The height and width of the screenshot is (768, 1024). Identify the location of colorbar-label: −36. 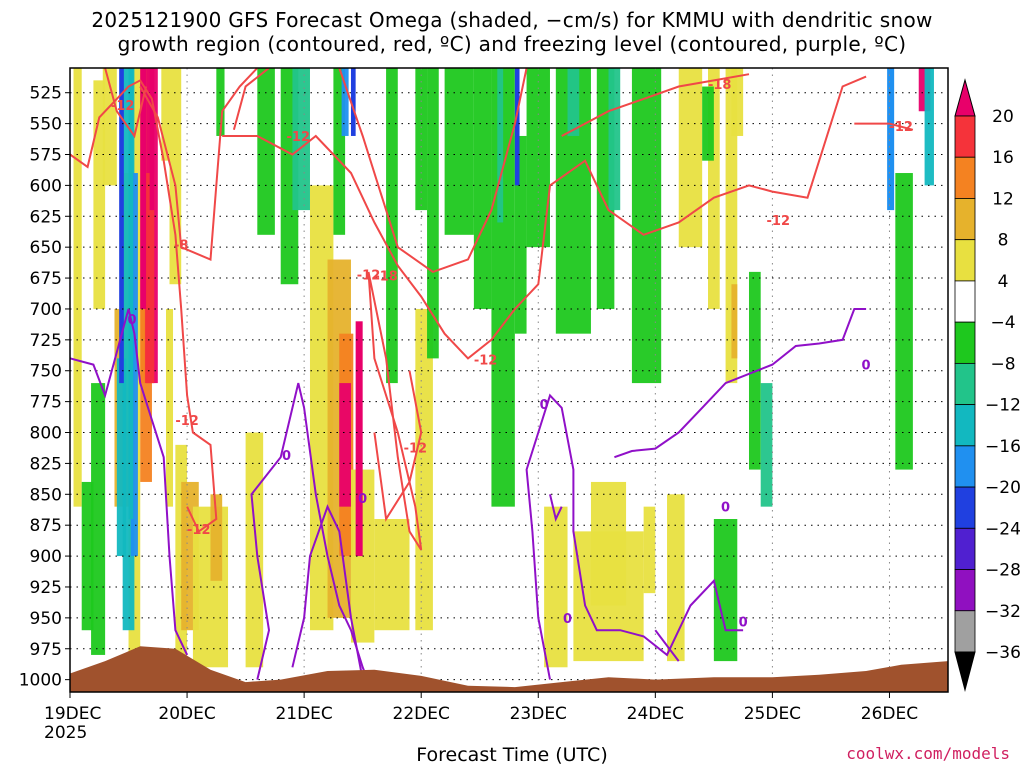
(1003, 653).